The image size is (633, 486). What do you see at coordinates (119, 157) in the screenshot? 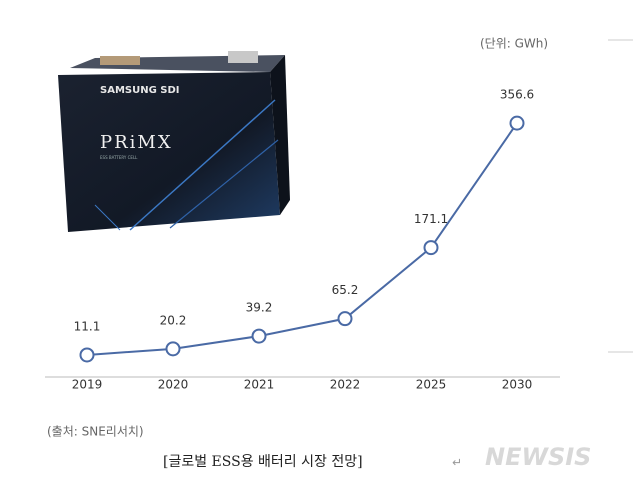
I see `product-subtitle: ESS BATTERY CELL` at bounding box center [119, 157].